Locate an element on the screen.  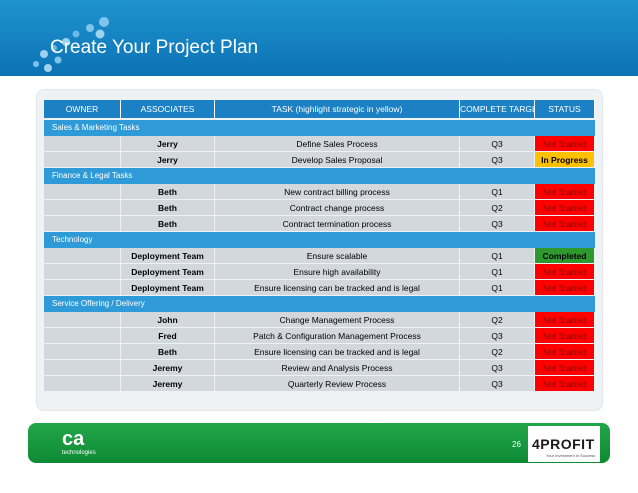
ca-logo-text: ca is located at coordinates (73, 439).